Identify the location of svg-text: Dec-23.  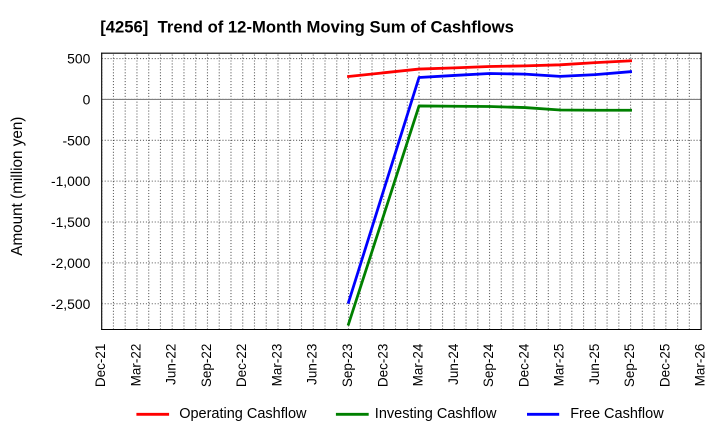
(382, 365).